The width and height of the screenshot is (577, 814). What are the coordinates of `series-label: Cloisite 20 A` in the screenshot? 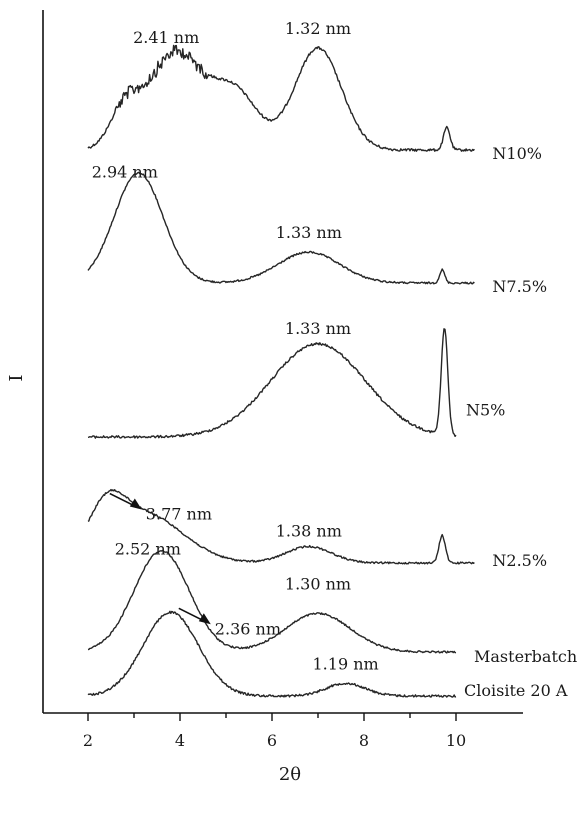 It's located at (516, 690).